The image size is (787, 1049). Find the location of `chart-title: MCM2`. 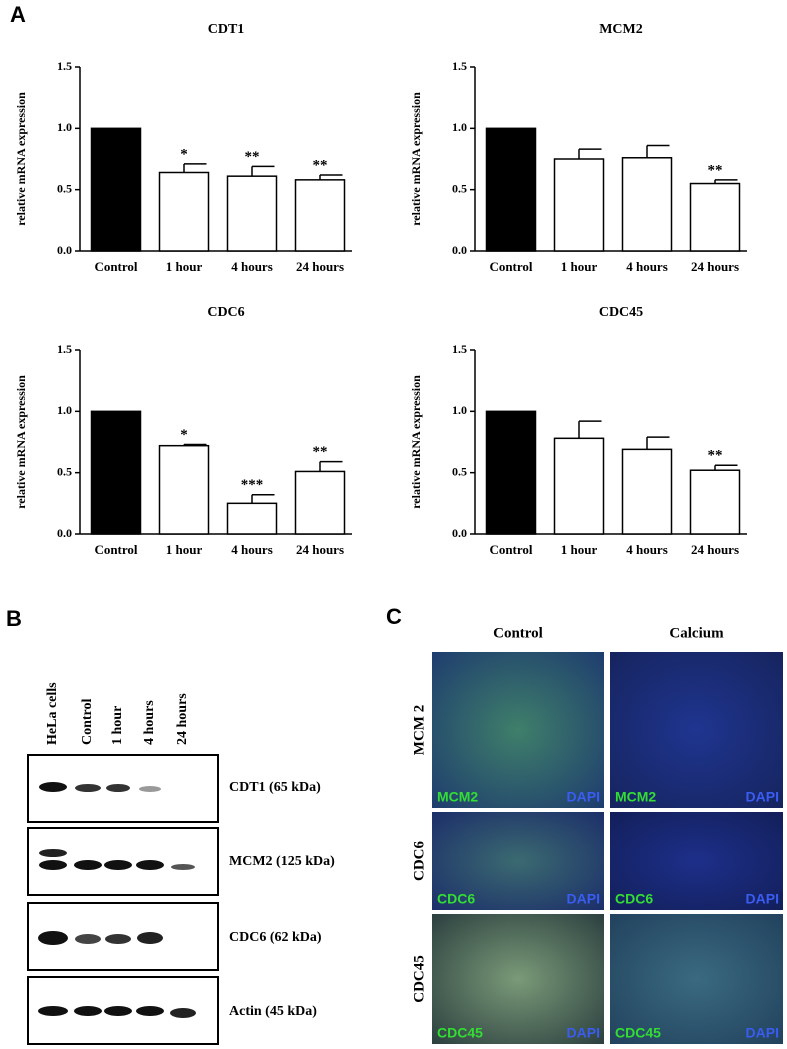

chart-title: MCM2 is located at coordinates (621, 29).